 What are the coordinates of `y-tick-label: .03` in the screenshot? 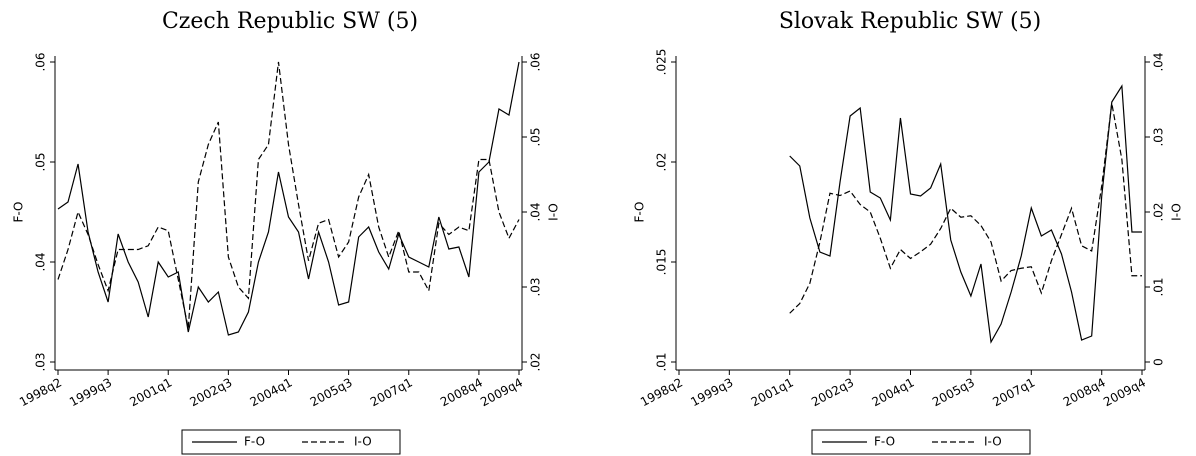 It's located at (41, 361).